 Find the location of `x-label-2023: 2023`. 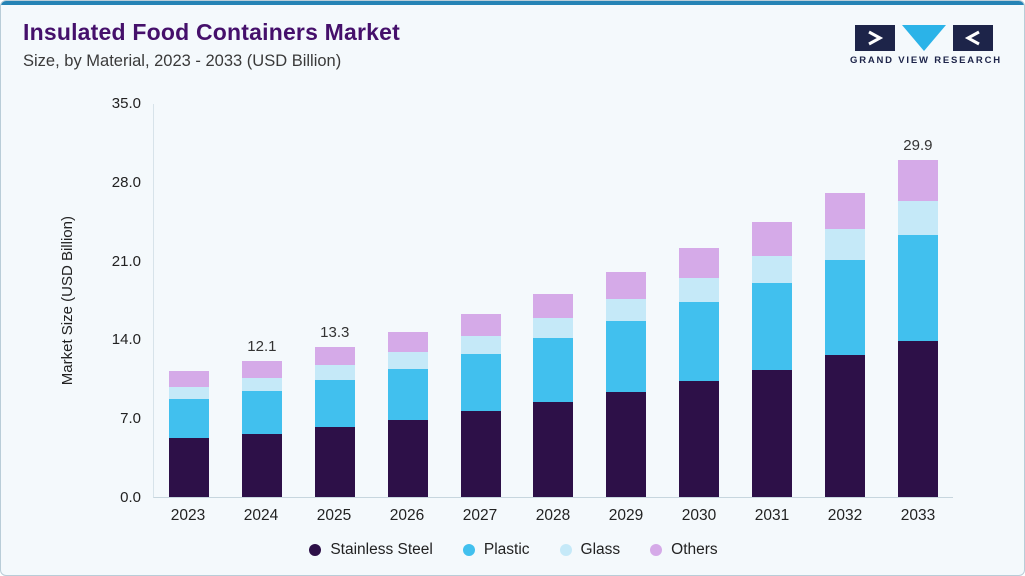

x-label-2023: 2023 is located at coordinates (188, 515).